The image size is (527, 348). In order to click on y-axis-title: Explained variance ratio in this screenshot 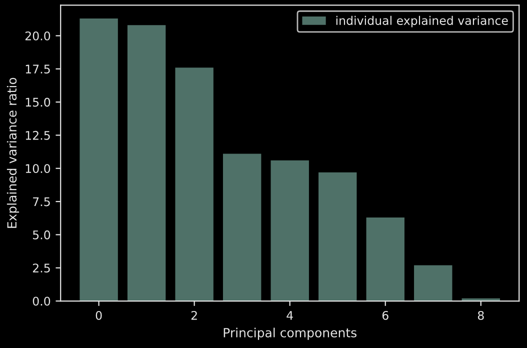, I will do `click(13, 153)`.